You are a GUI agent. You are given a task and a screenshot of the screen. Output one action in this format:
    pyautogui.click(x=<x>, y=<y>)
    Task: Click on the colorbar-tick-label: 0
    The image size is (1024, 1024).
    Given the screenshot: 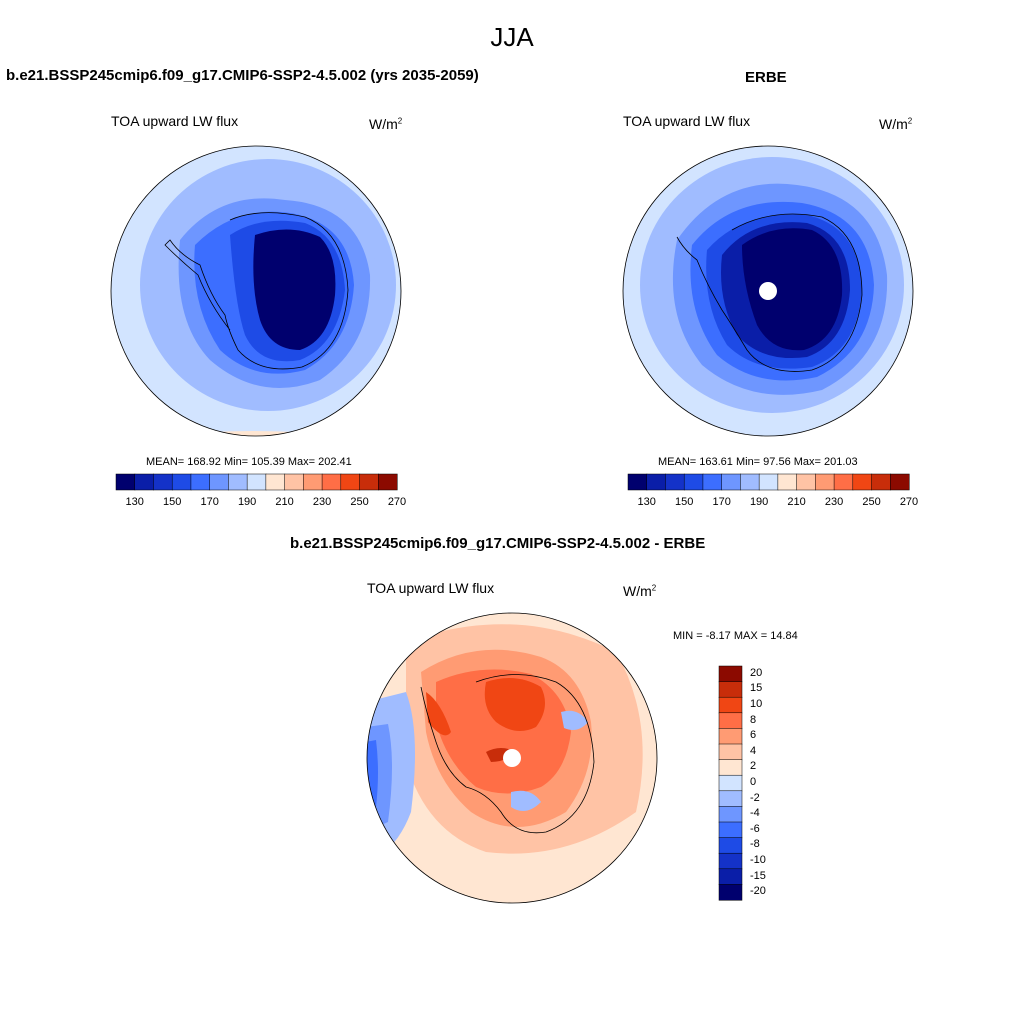 What is the action you would take?
    pyautogui.click(x=753, y=782)
    